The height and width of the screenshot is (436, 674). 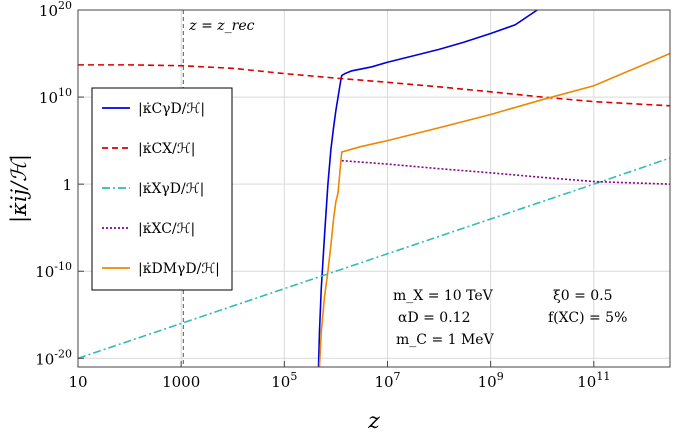 I want to click on y-tick-layer: 1020 1010 1 10-10 10-20, so click(x=59, y=184).